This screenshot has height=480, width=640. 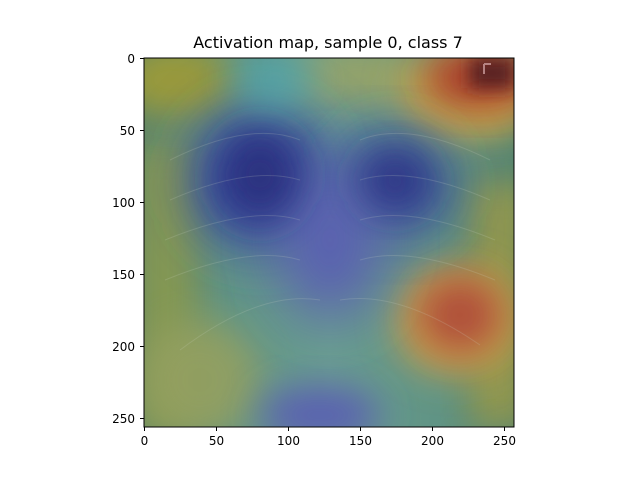 What do you see at coordinates (504, 441) in the screenshot?
I see `x-tick-label: 250` at bounding box center [504, 441].